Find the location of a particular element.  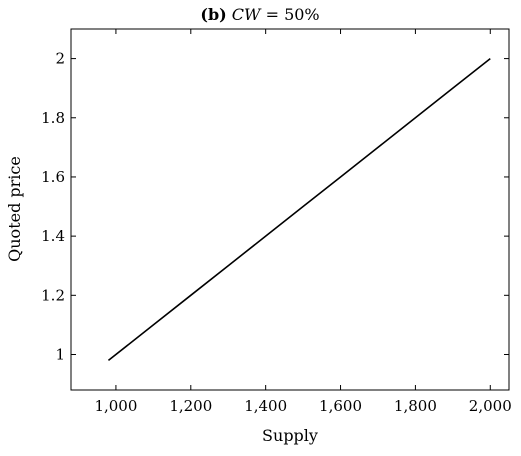

chart-title: (b) CW = 50% is located at coordinates (259, 14).